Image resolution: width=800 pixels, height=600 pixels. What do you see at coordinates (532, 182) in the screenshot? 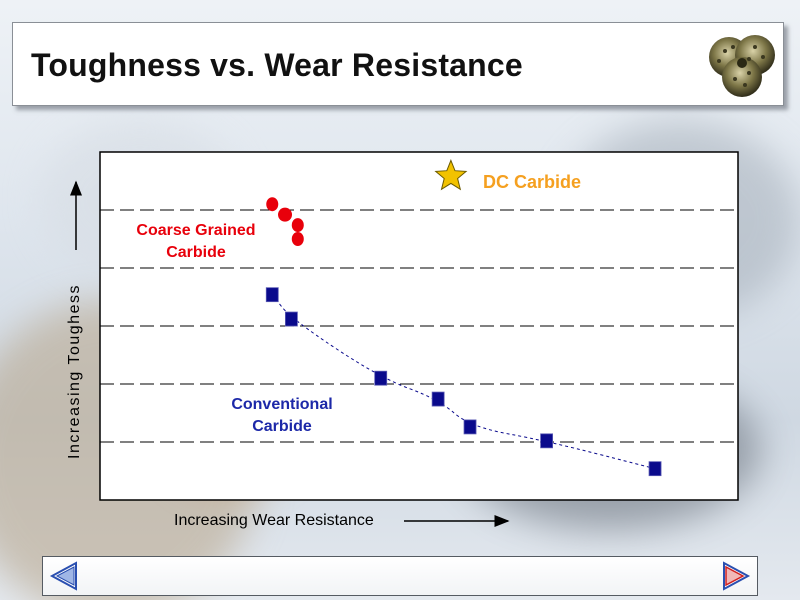
I see `legend-label-dc-carbide: DC Carbide` at bounding box center [532, 182].